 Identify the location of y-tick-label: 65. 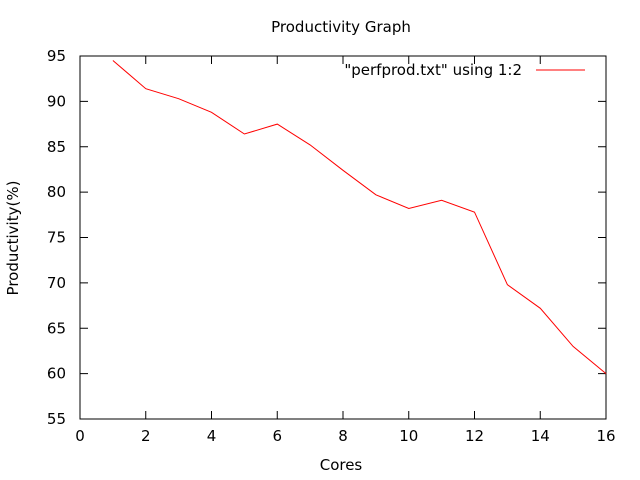
(56, 328).